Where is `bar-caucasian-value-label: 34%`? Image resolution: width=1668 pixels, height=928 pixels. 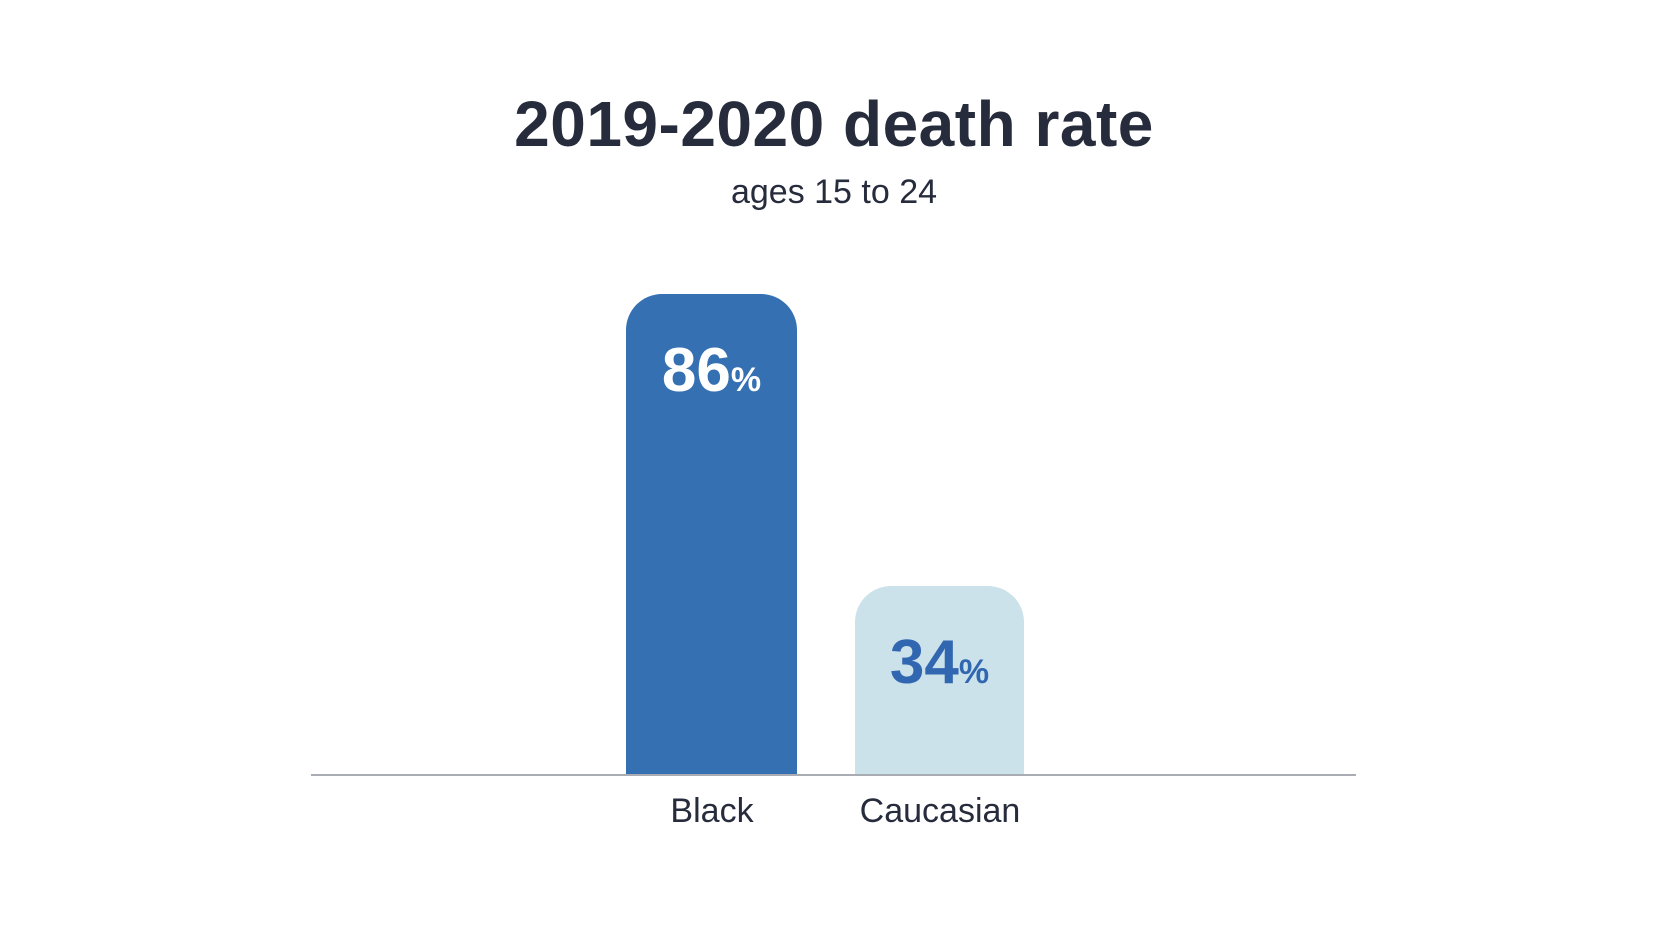 bar-caucasian-value-label: 34% is located at coordinates (939, 640).